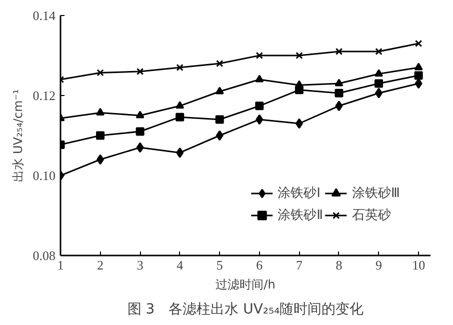 This screenshot has width=453, height=325. What do you see at coordinates (17, 135) in the screenshot?
I see `y-axis-title: 出水 UV₂₅₄/cm⁻¹` at bounding box center [17, 135].